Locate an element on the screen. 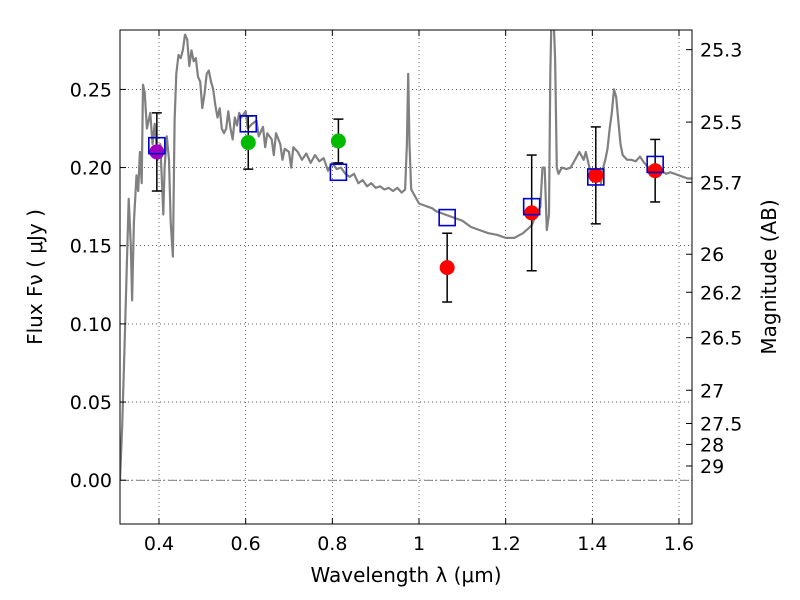 This screenshot has height=600, width=800. x-tick-label: 0.8 is located at coordinates (332, 544).